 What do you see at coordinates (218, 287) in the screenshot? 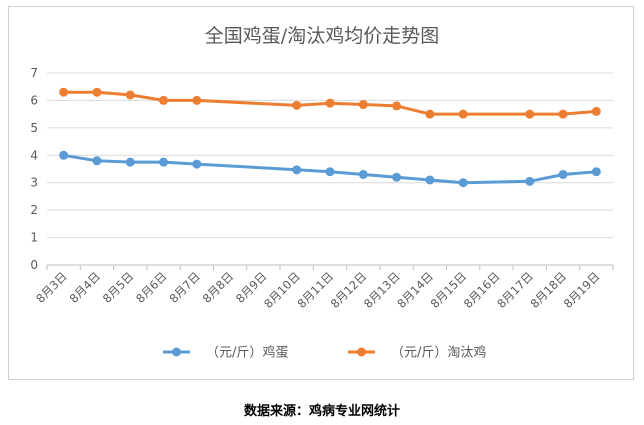
I see `x-tick-label: 8月8日` at bounding box center [218, 287].